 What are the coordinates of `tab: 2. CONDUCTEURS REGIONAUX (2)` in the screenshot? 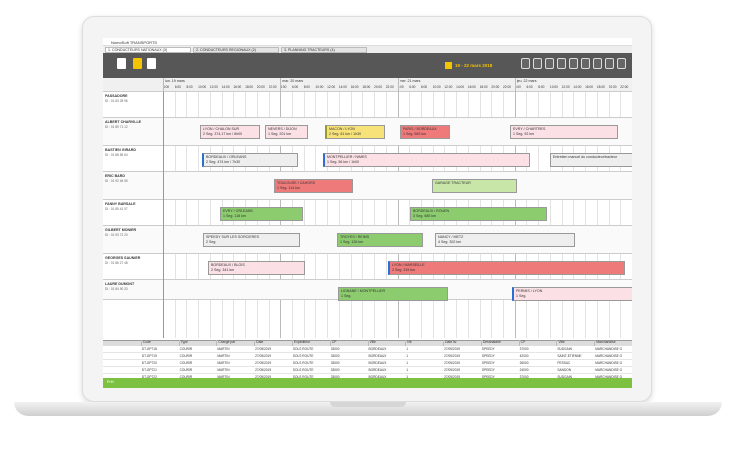 It's located at (236, 50).